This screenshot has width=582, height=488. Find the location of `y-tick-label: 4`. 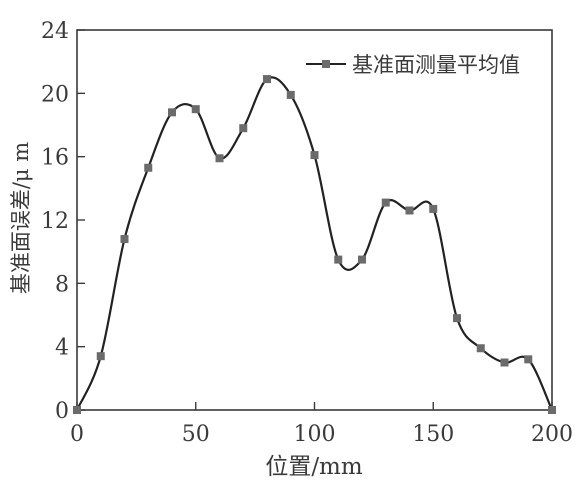

y-tick-label: 4 is located at coordinates (62, 348).